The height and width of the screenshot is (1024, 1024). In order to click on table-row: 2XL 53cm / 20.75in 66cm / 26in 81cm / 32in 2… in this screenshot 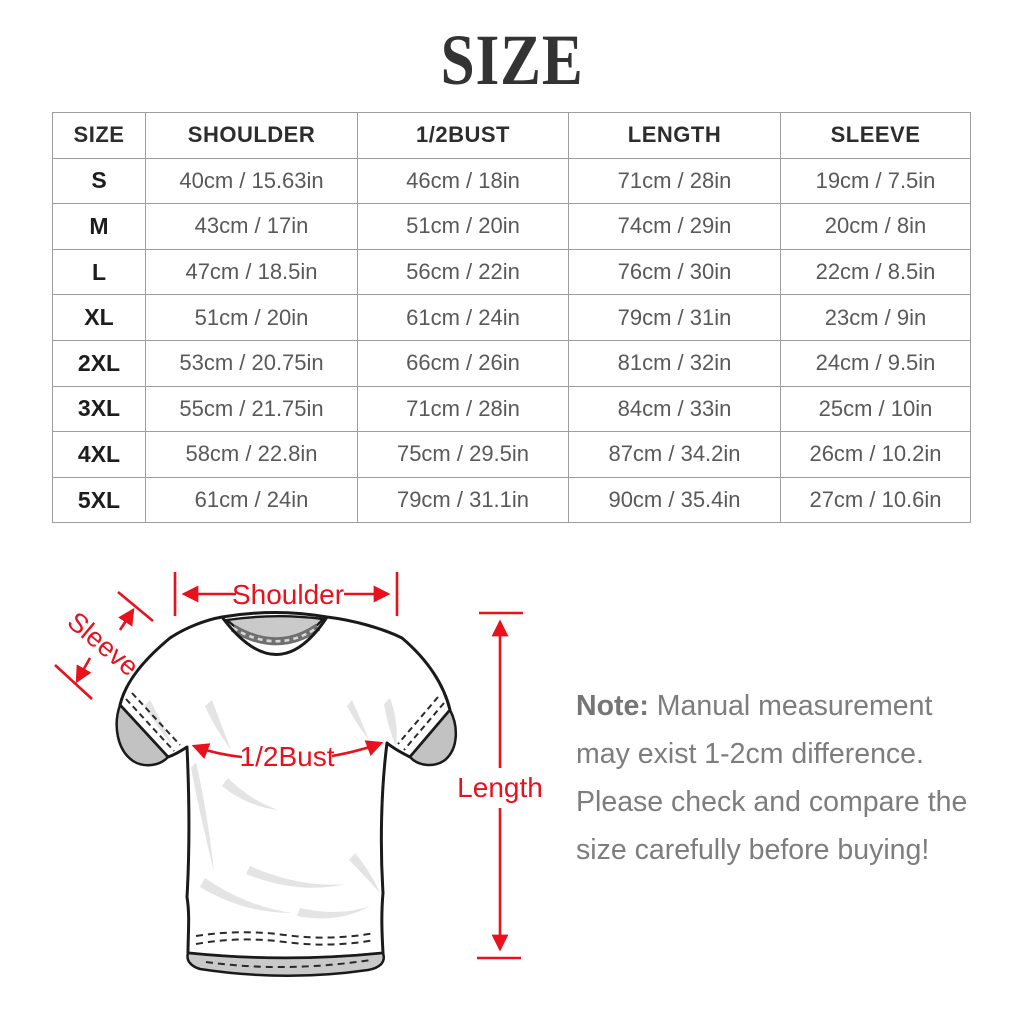, I will do `click(511, 363)`.